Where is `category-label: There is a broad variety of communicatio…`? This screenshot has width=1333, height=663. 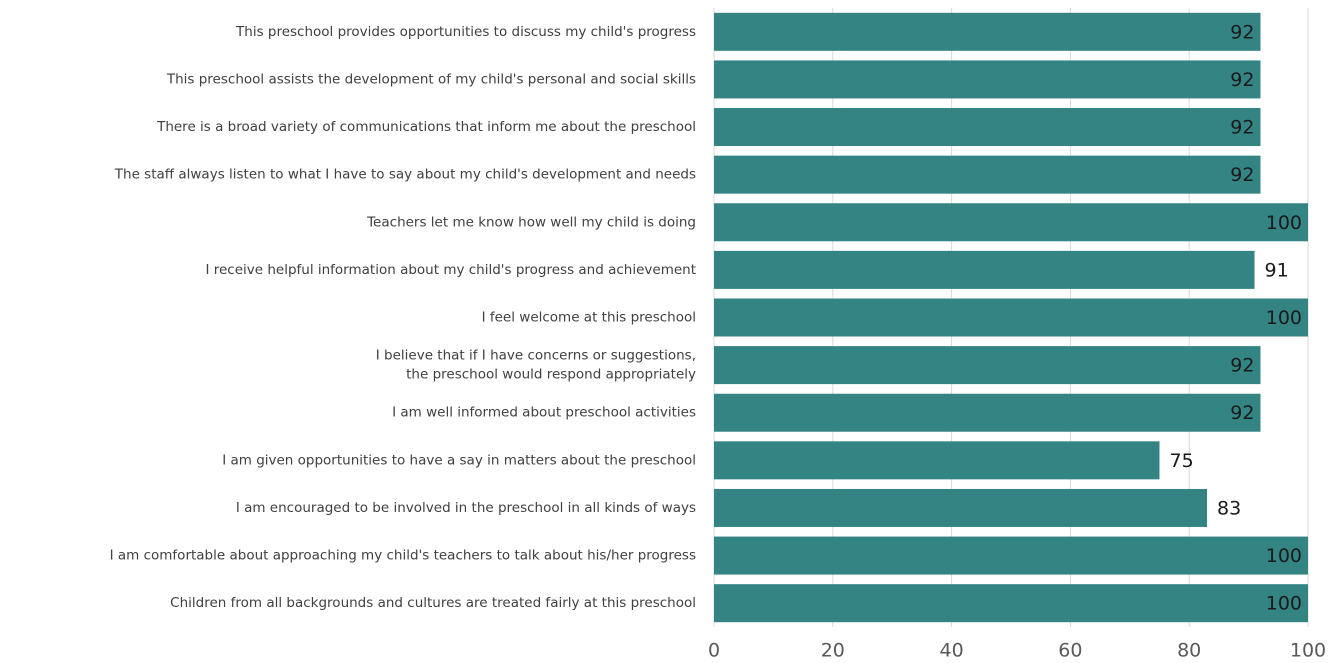 category-label: There is a broad variety of communicatio… is located at coordinates (426, 127).